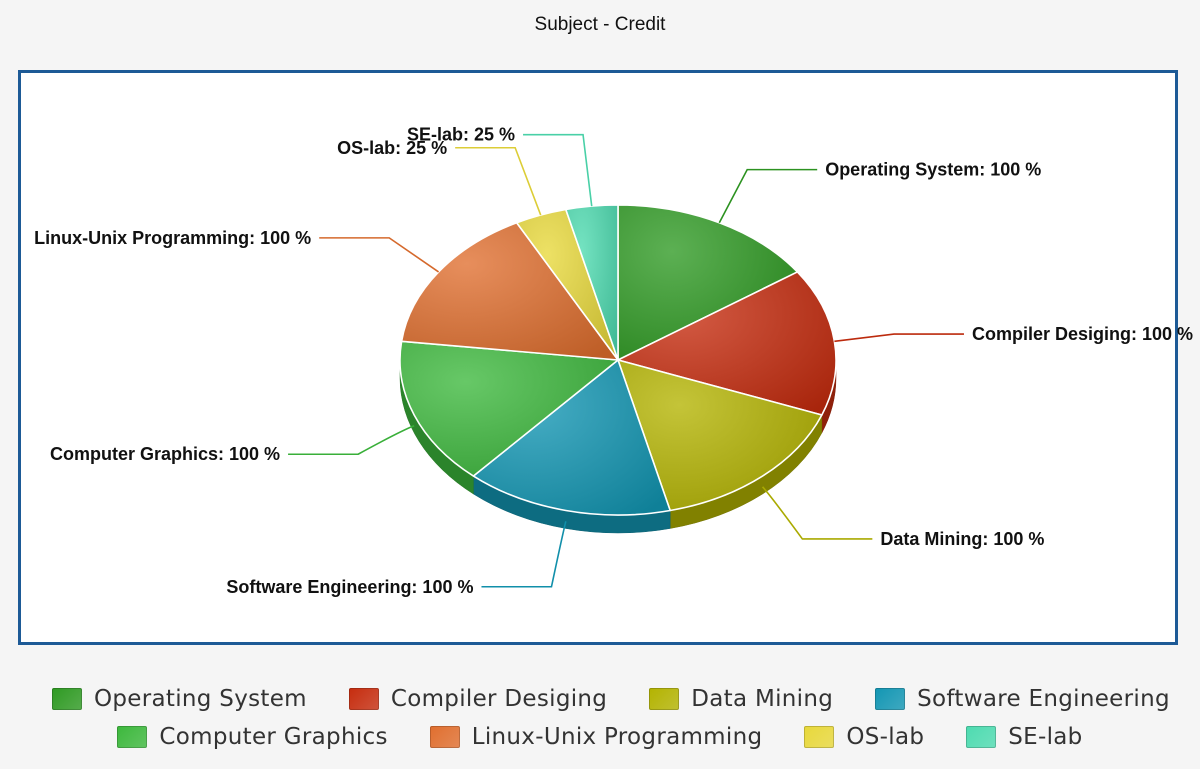 This screenshot has width=1200, height=769. I want to click on legend-label: Operating System, so click(200, 699).